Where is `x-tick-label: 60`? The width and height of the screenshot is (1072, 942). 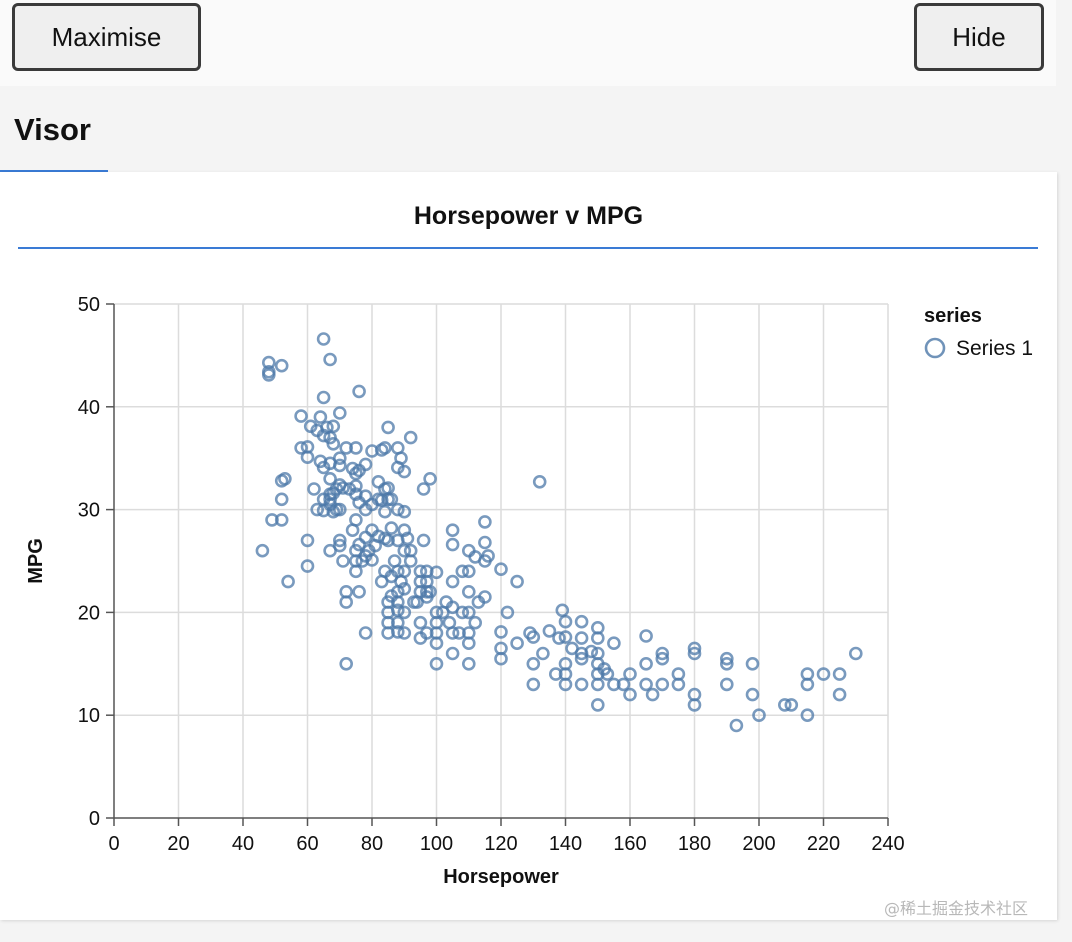
x-tick-label: 60 is located at coordinates (307, 844).